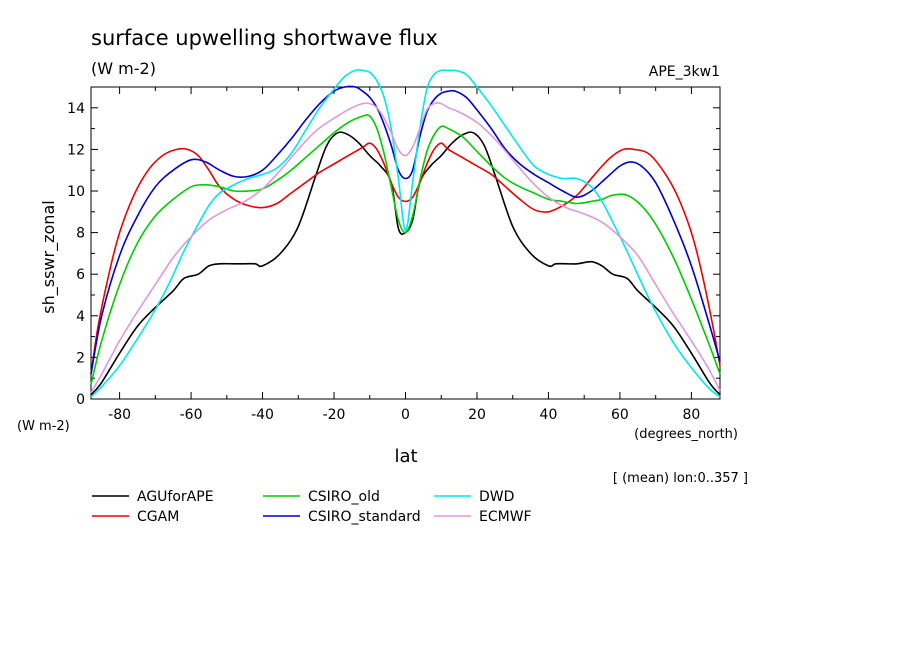 This screenshot has height=654, width=904. I want to click on y-axis-label: sh_sswr_zonal, so click(49, 256).